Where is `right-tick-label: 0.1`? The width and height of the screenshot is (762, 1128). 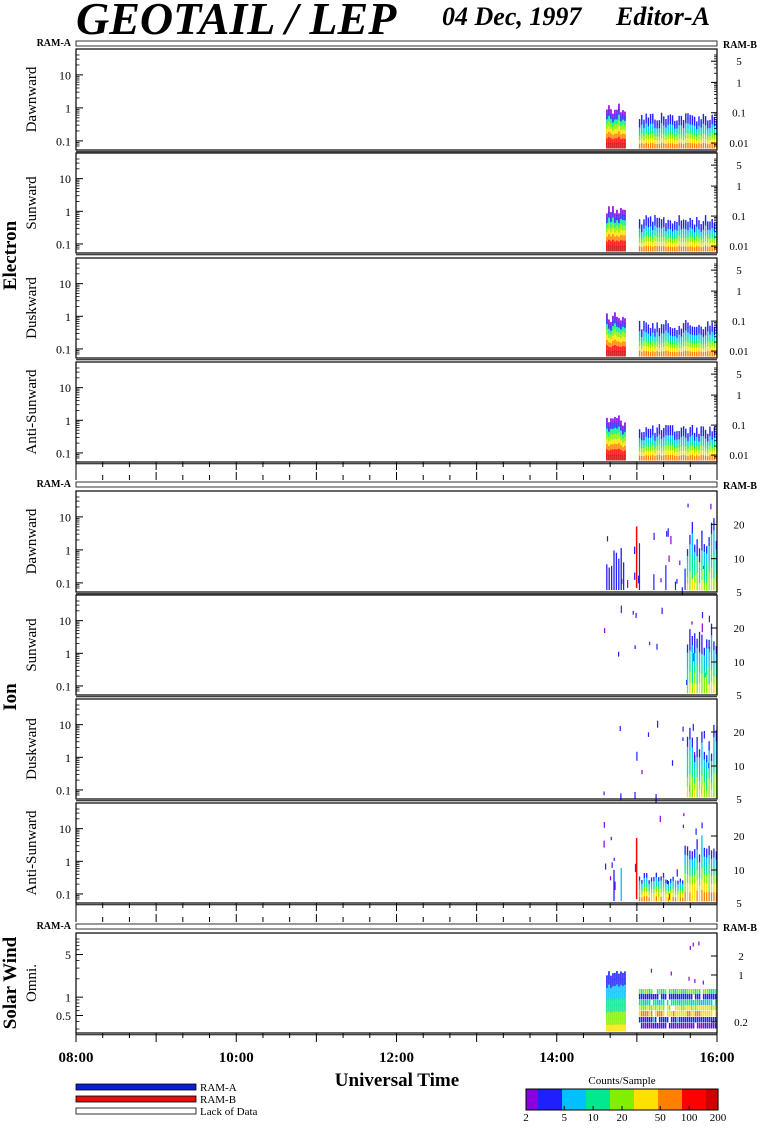 right-tick-label: 0.1 is located at coordinates (739, 114).